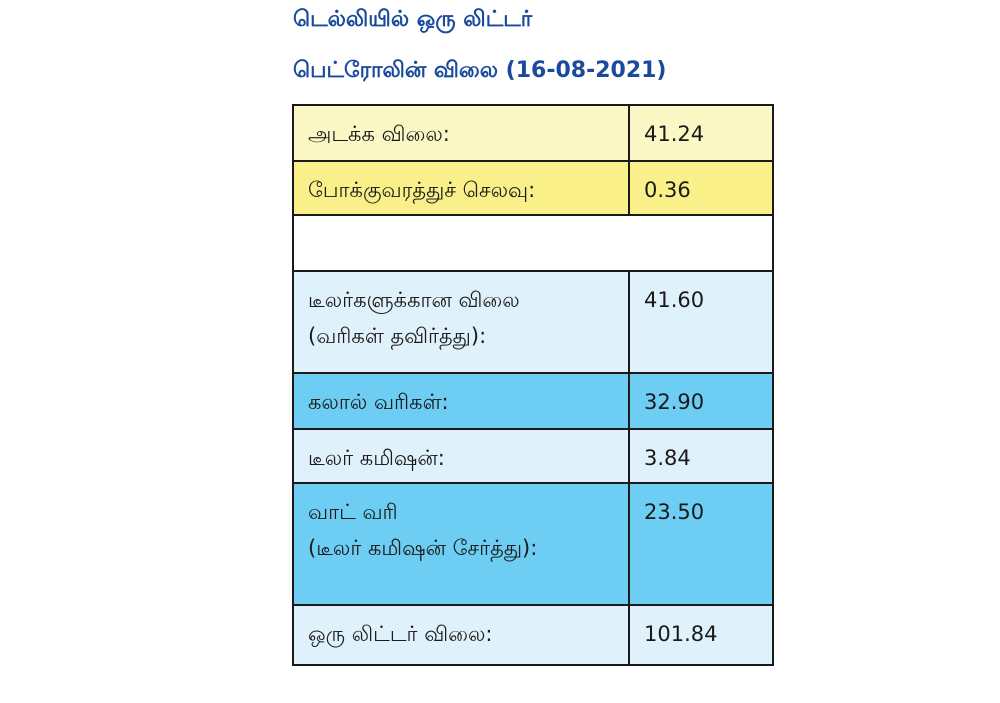 Image resolution: width=1000 pixels, height=703 pixels. I want to click on chart-title-line-1: டெல்லியில் ஒரு லிட்டர், so click(413, 19).